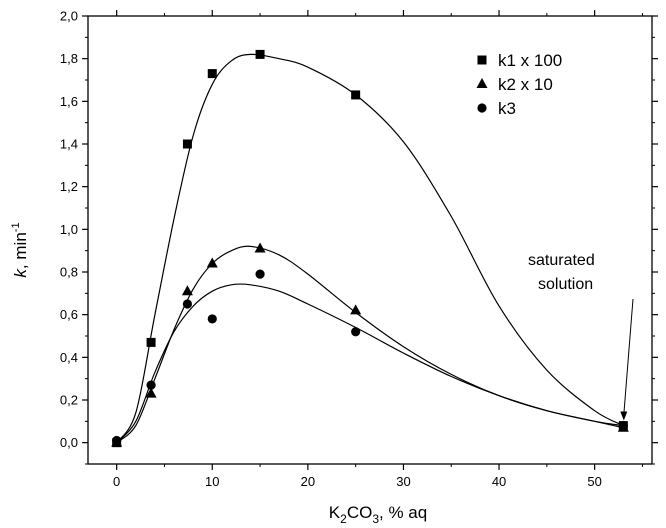 The image size is (666, 528). What do you see at coordinates (116, 481) in the screenshot?
I see `x-tick-label: 0` at bounding box center [116, 481].